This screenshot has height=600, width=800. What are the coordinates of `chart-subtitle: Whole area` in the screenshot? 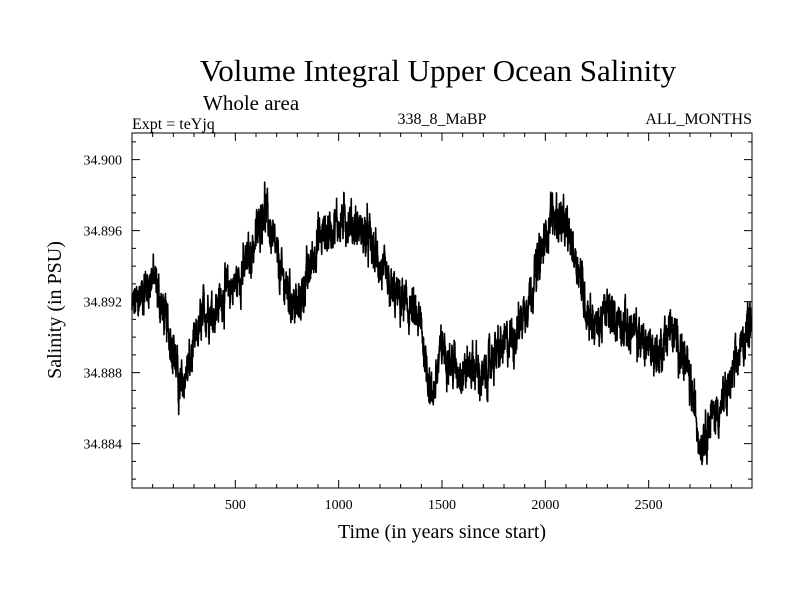 It's located at (251, 103).